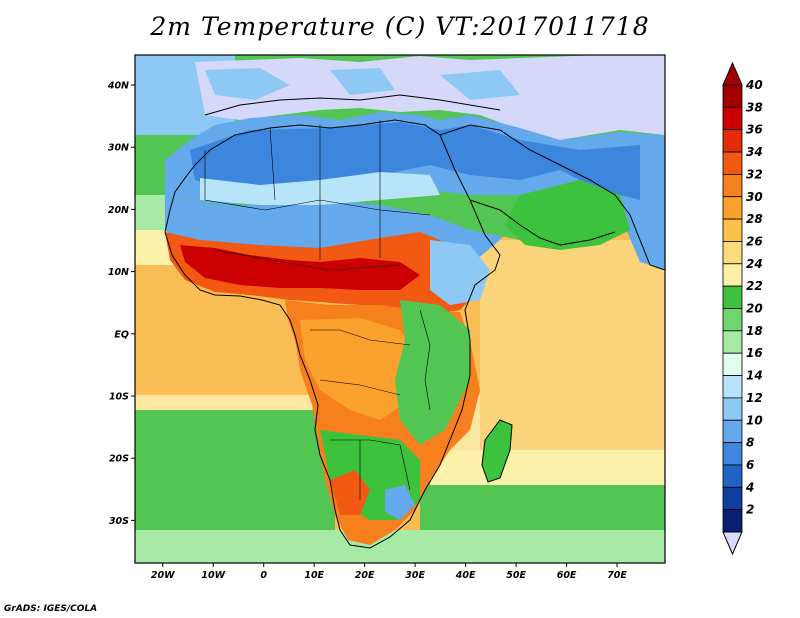 The width and height of the screenshot is (800, 618). Describe the element at coordinates (235, 470) in the screenshot. I see `south-ocean-cool` at that location.